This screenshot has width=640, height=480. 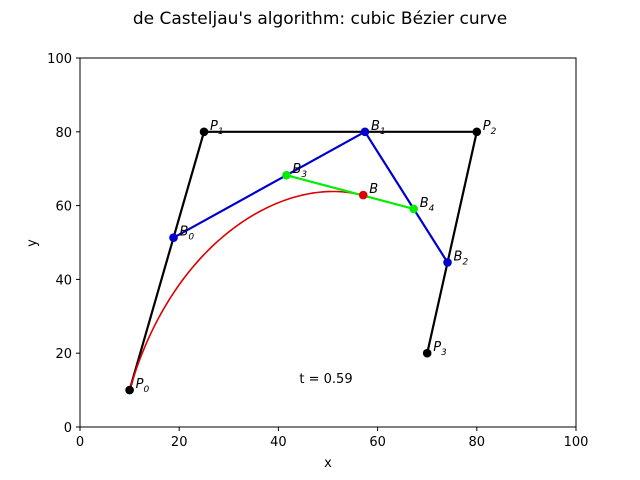 I want to click on control-point-label: P0, so click(x=143, y=386).